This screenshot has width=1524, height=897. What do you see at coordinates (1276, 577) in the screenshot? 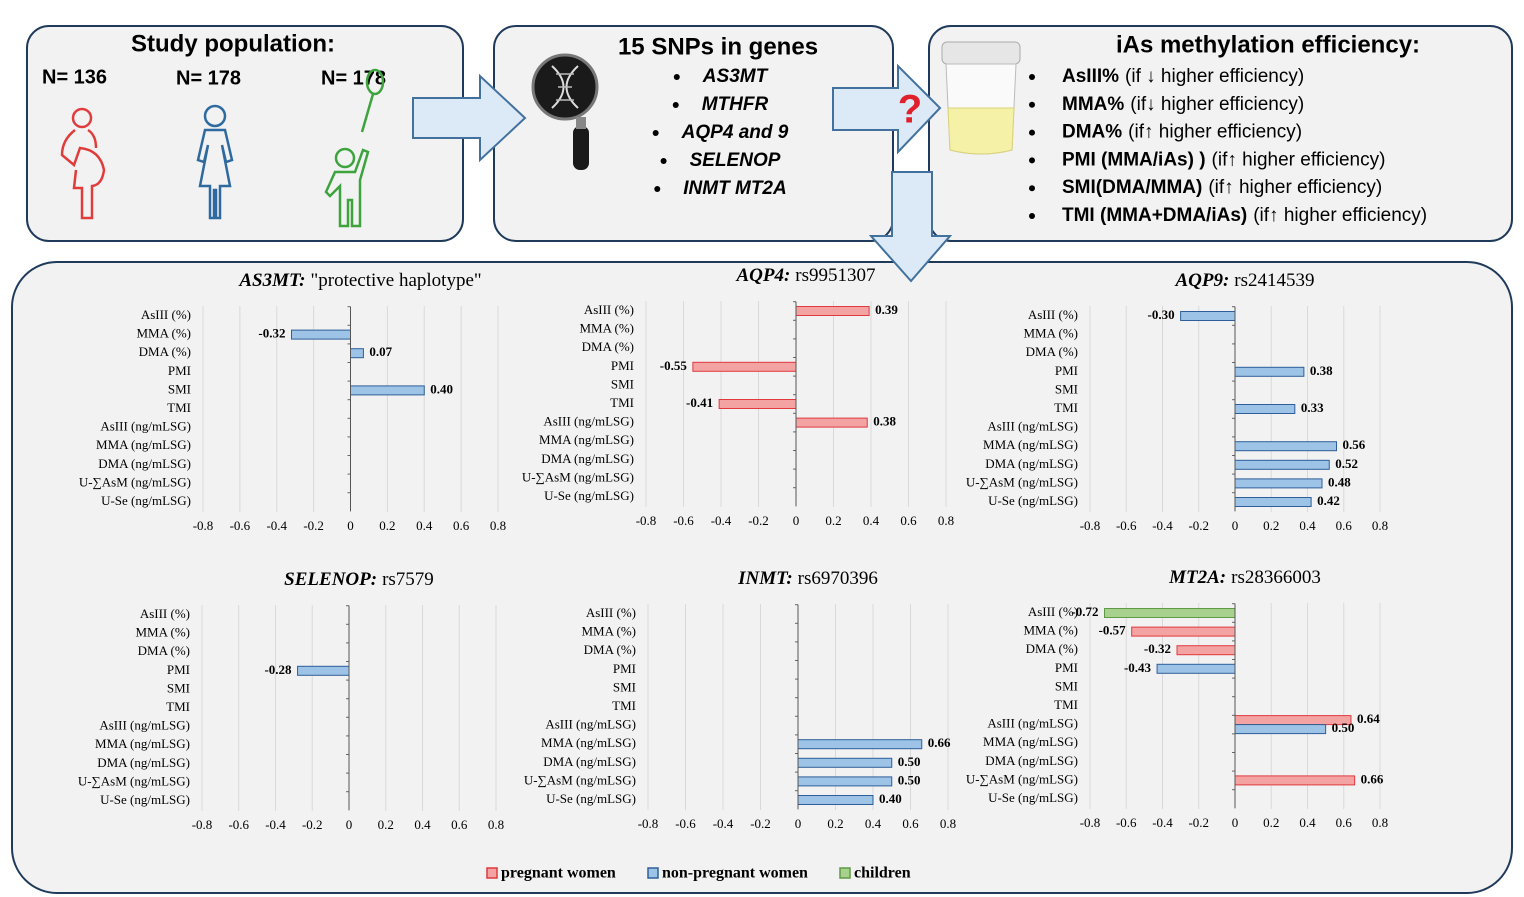
I see `snp-name: rs28366003` at bounding box center [1276, 577].